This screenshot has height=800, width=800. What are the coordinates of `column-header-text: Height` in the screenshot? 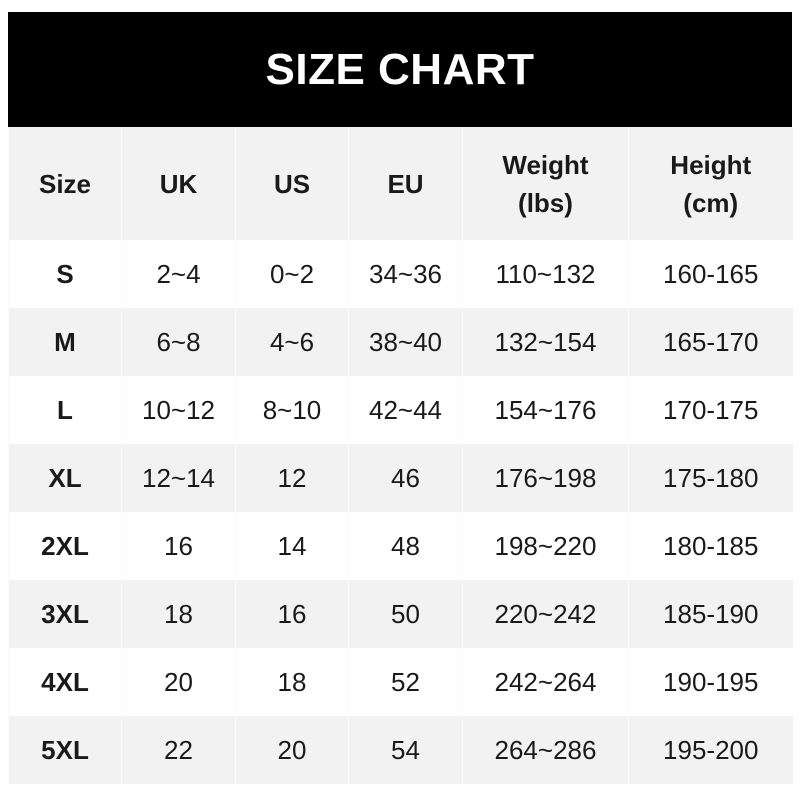 It's located at (711, 164).